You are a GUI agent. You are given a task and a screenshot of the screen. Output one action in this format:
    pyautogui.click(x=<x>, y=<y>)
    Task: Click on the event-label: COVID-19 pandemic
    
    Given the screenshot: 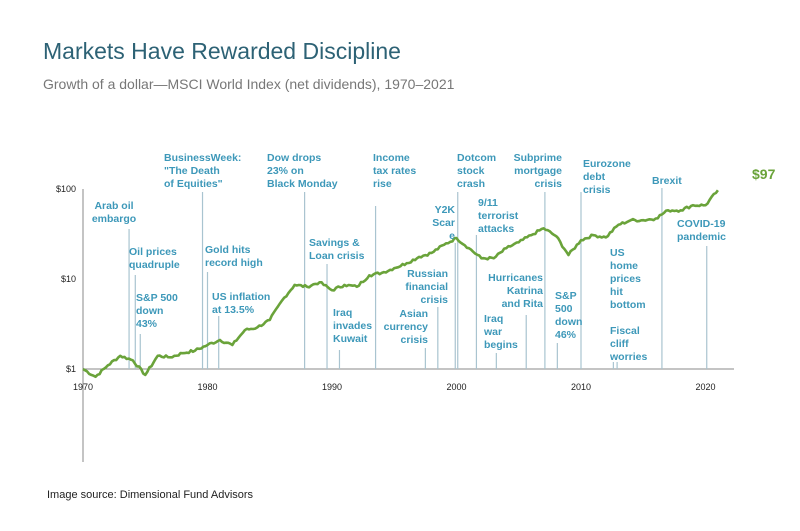 What is the action you would take?
    pyautogui.click(x=702, y=230)
    